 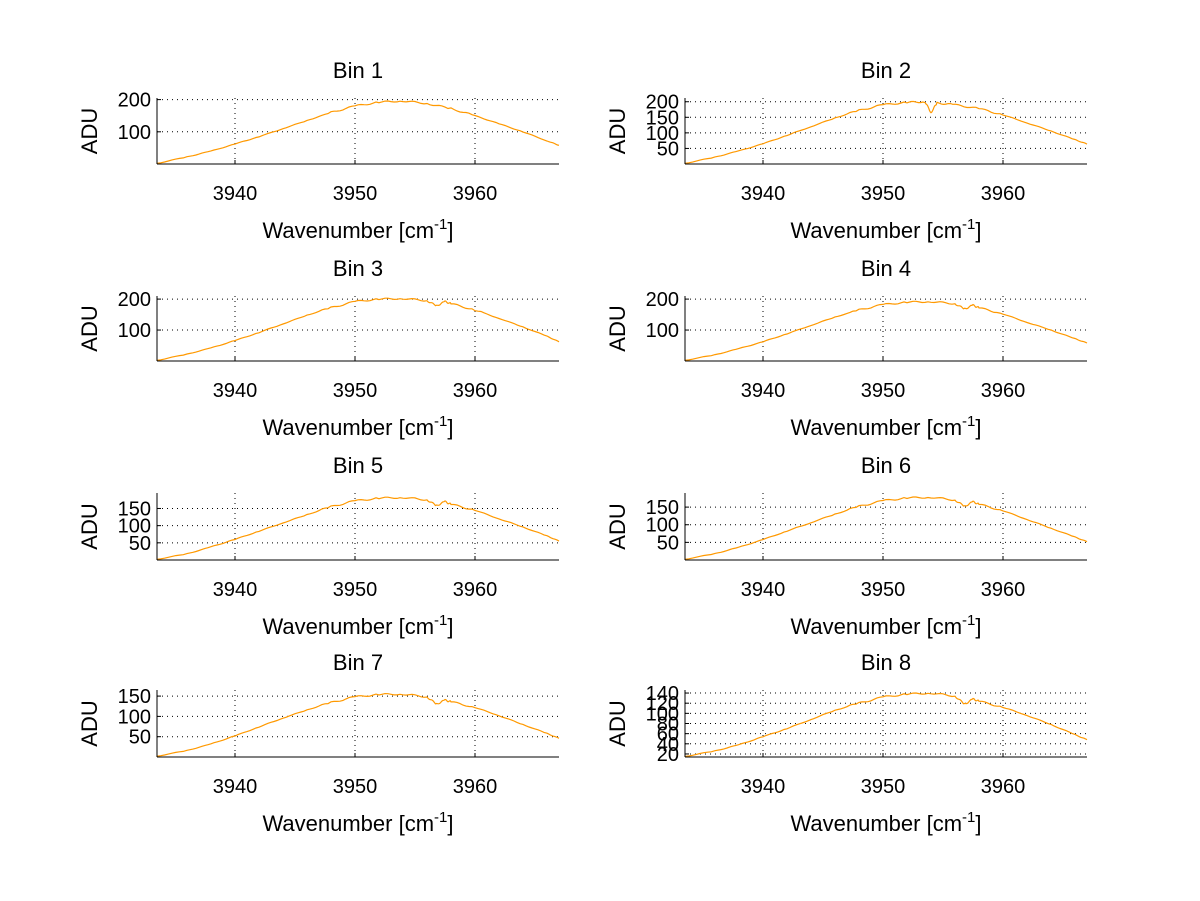 I want to click on y-tick-label: 140, so click(x=662, y=694).